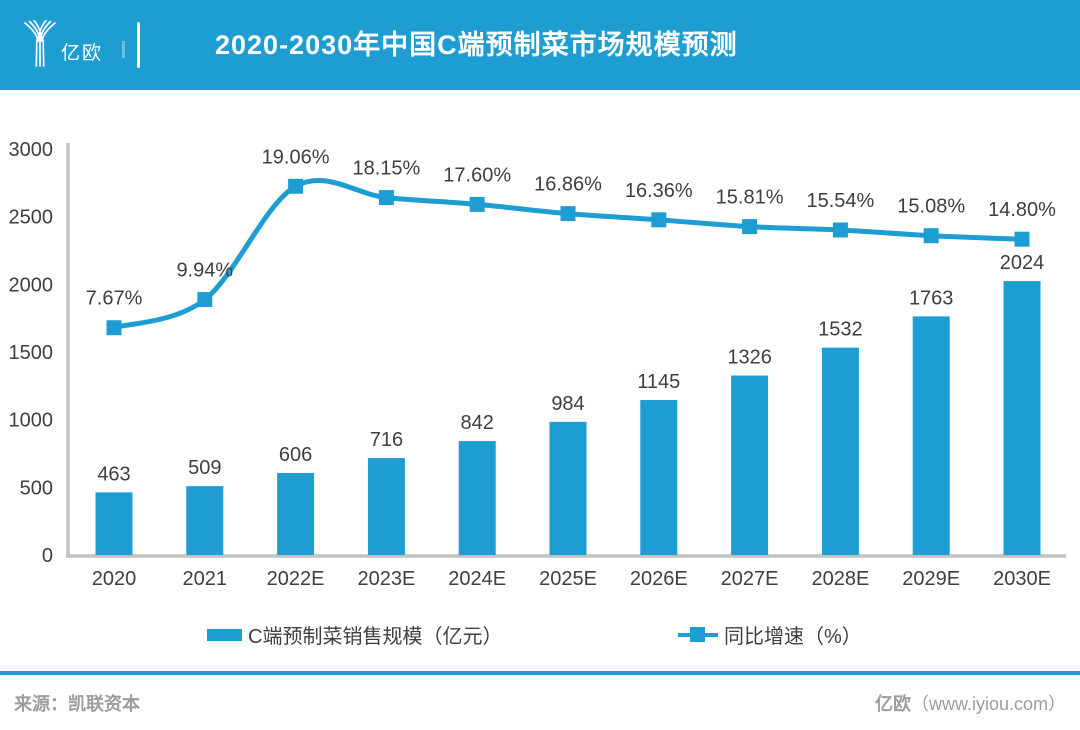 This screenshot has height=730, width=1080. I want to click on bar-value-label: 2024, so click(1022, 263).